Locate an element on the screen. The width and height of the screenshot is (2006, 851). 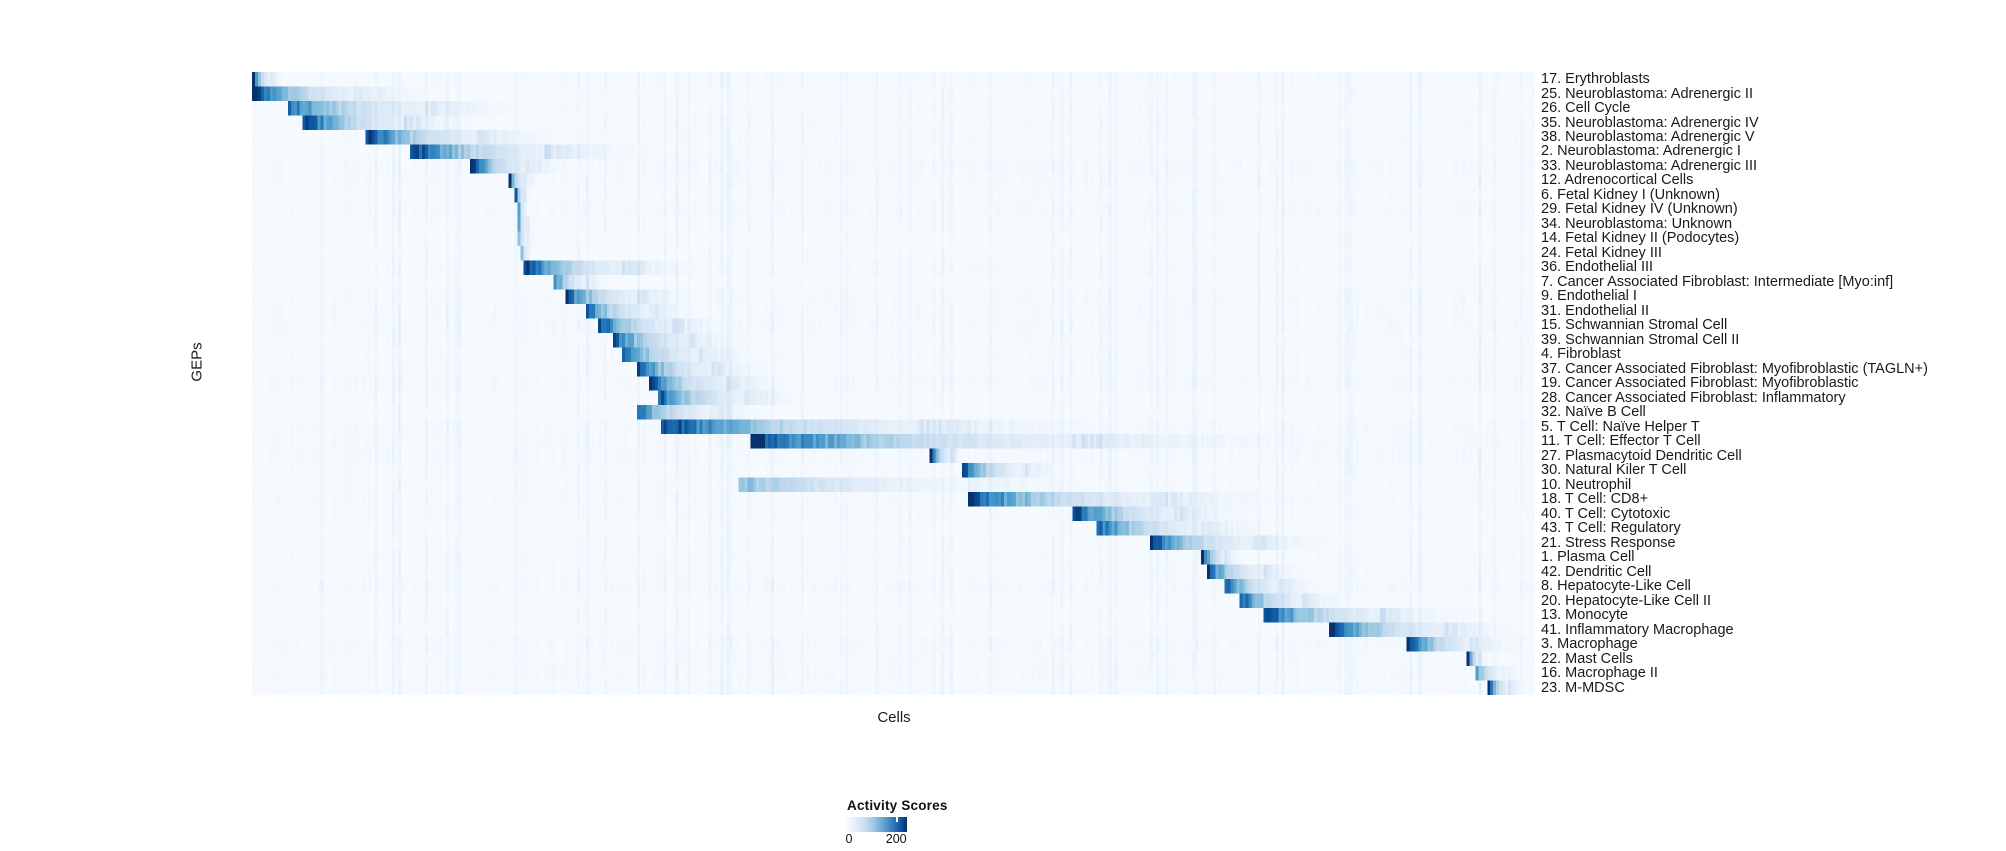
colorbar-tick-mark is located at coordinates (897, 819).